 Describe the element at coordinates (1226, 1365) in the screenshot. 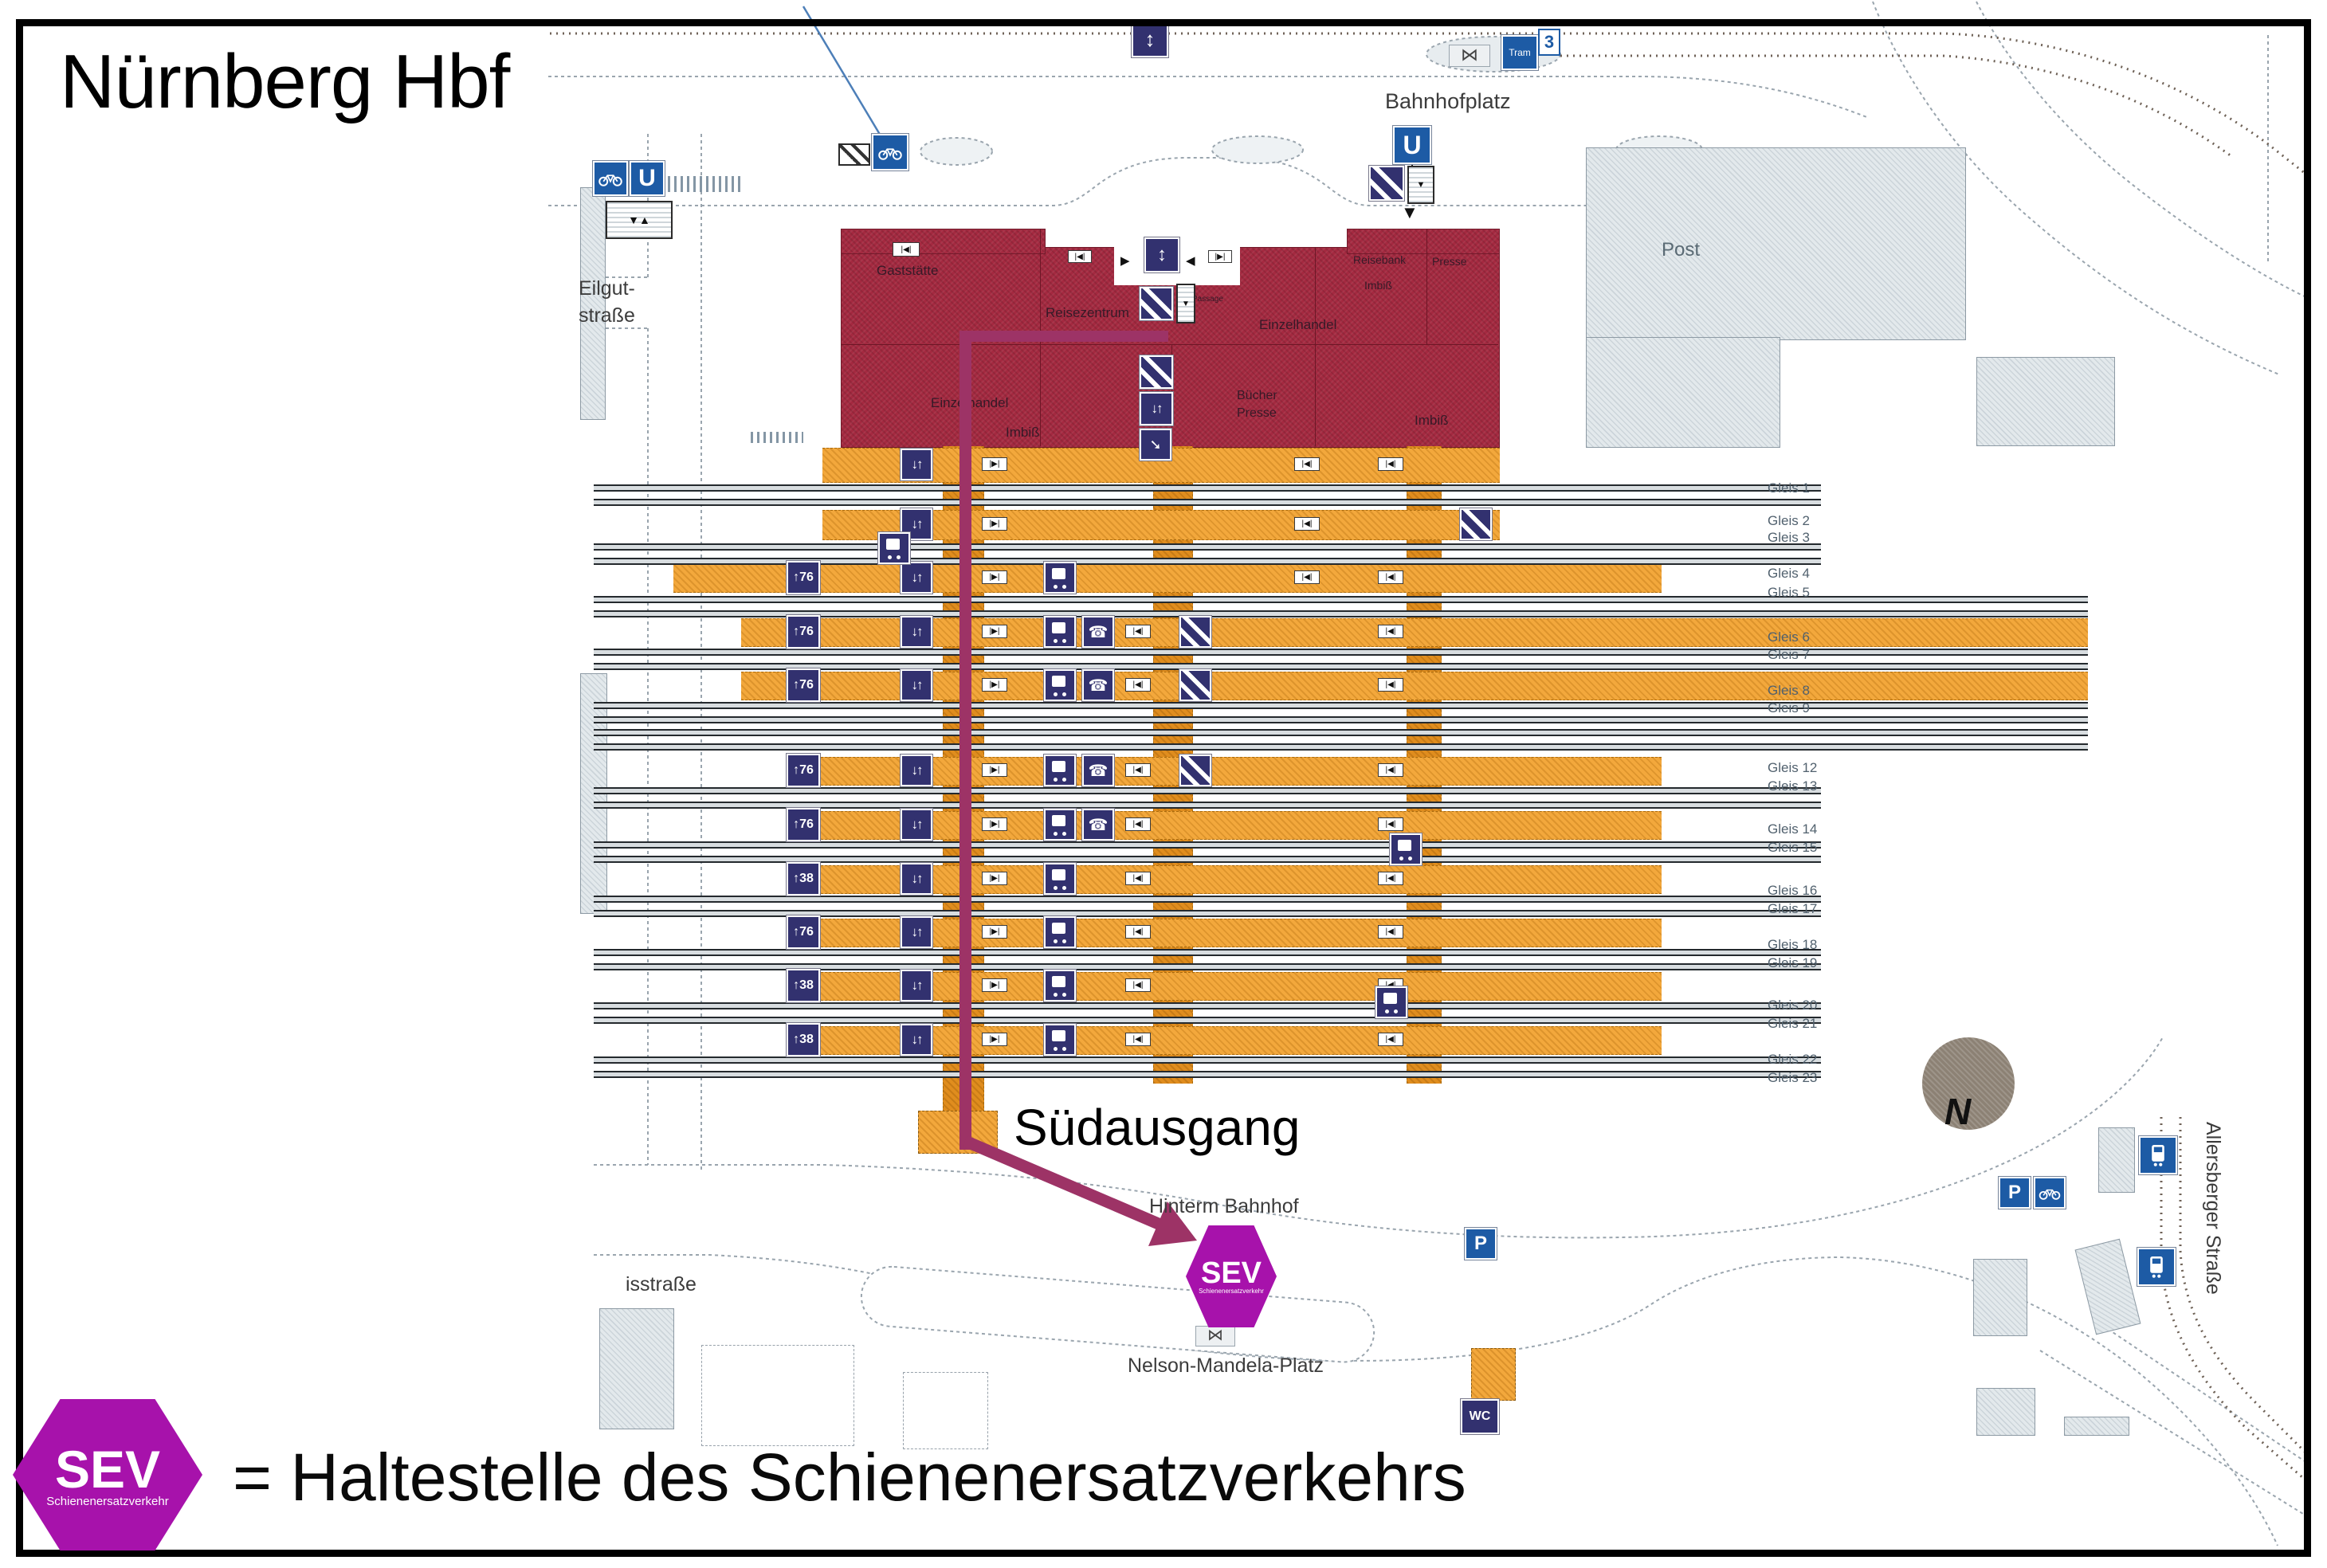

I see `street-nelson-mandela-platz: Nelson-Mandela-Platz` at that location.